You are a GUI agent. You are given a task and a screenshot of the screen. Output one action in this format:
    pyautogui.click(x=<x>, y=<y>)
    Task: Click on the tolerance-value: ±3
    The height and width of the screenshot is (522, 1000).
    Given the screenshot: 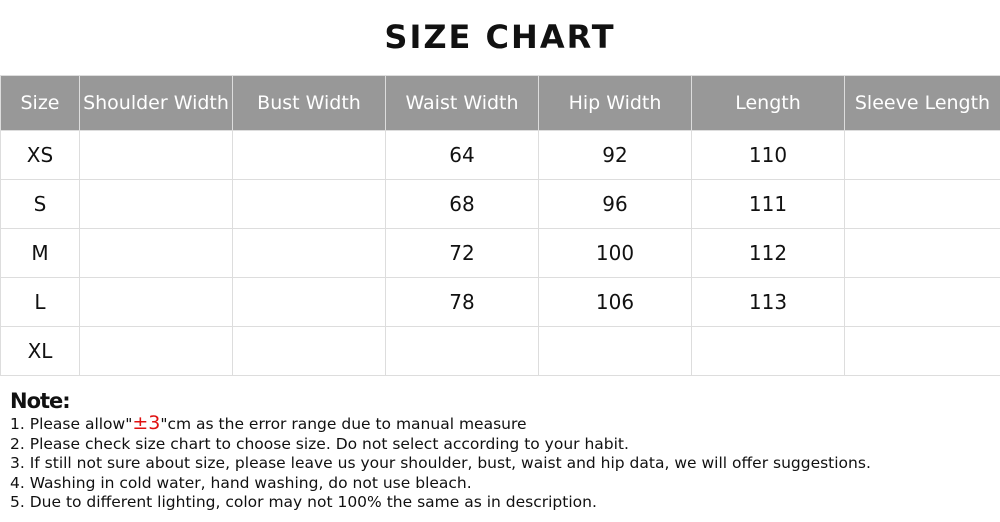 What is the action you would take?
    pyautogui.click(x=146, y=423)
    